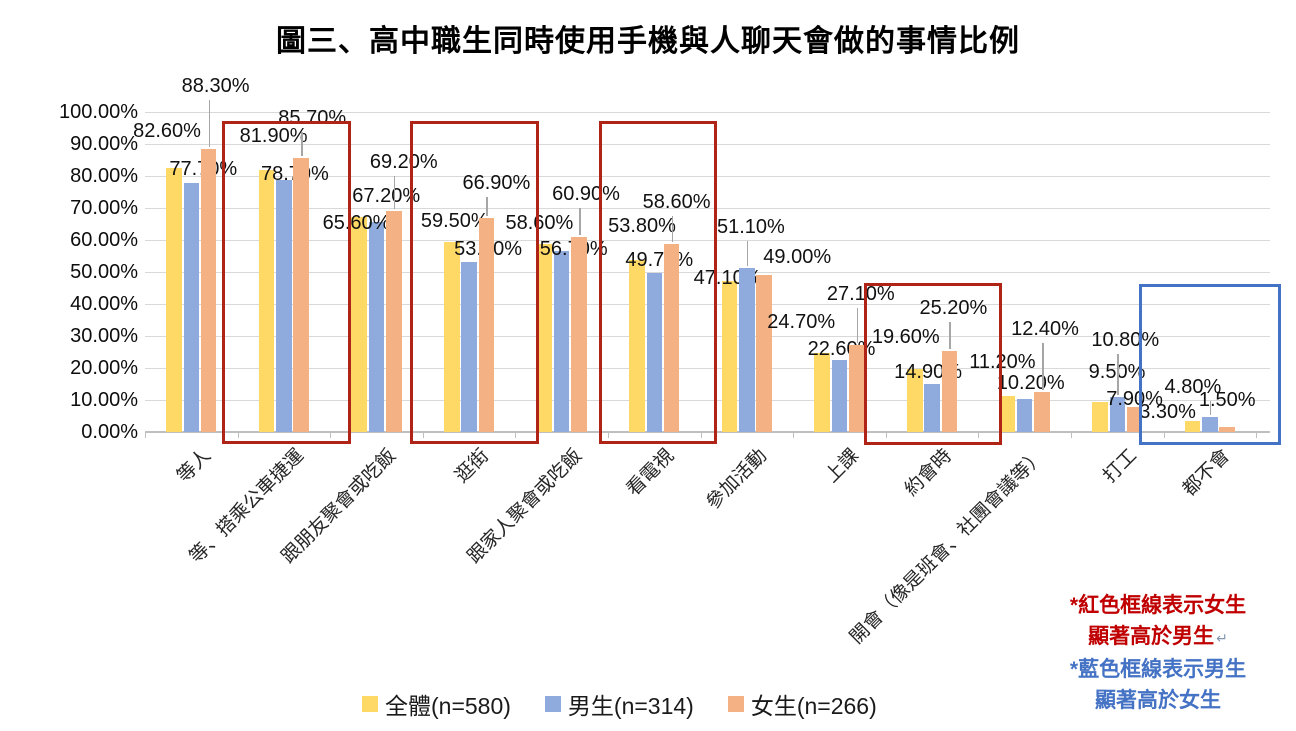 The image size is (1296, 731). Describe the element at coordinates (356, 223) in the screenshot. I see `data-label-male: 65.60%` at that location.